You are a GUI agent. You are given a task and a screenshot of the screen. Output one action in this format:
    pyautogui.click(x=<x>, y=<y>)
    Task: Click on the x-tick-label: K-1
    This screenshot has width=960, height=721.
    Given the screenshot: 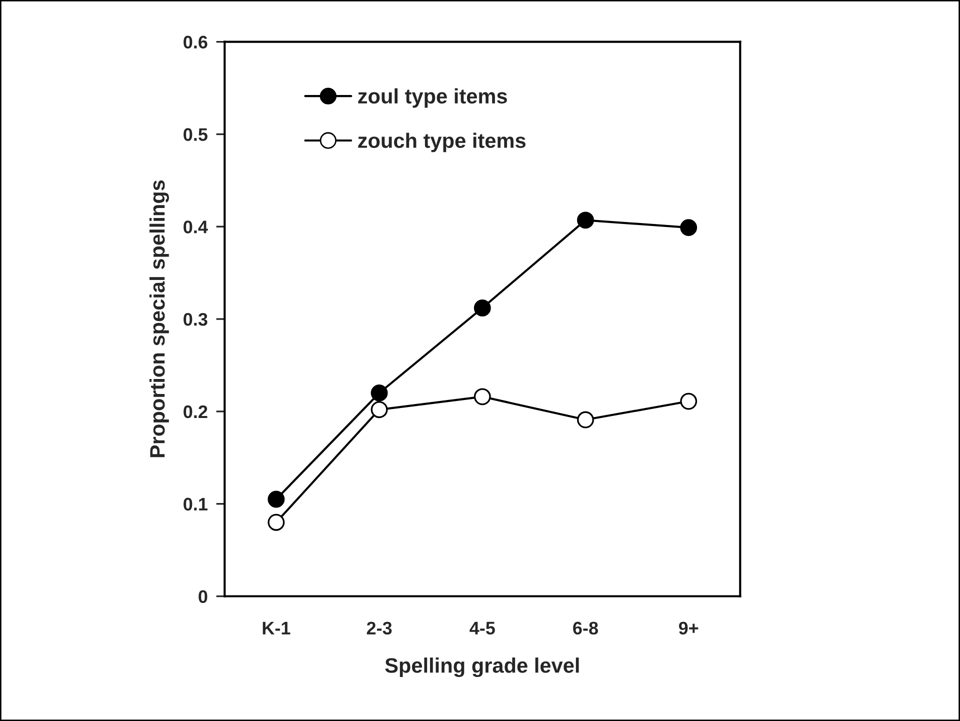 What is the action you would take?
    pyautogui.click(x=276, y=628)
    